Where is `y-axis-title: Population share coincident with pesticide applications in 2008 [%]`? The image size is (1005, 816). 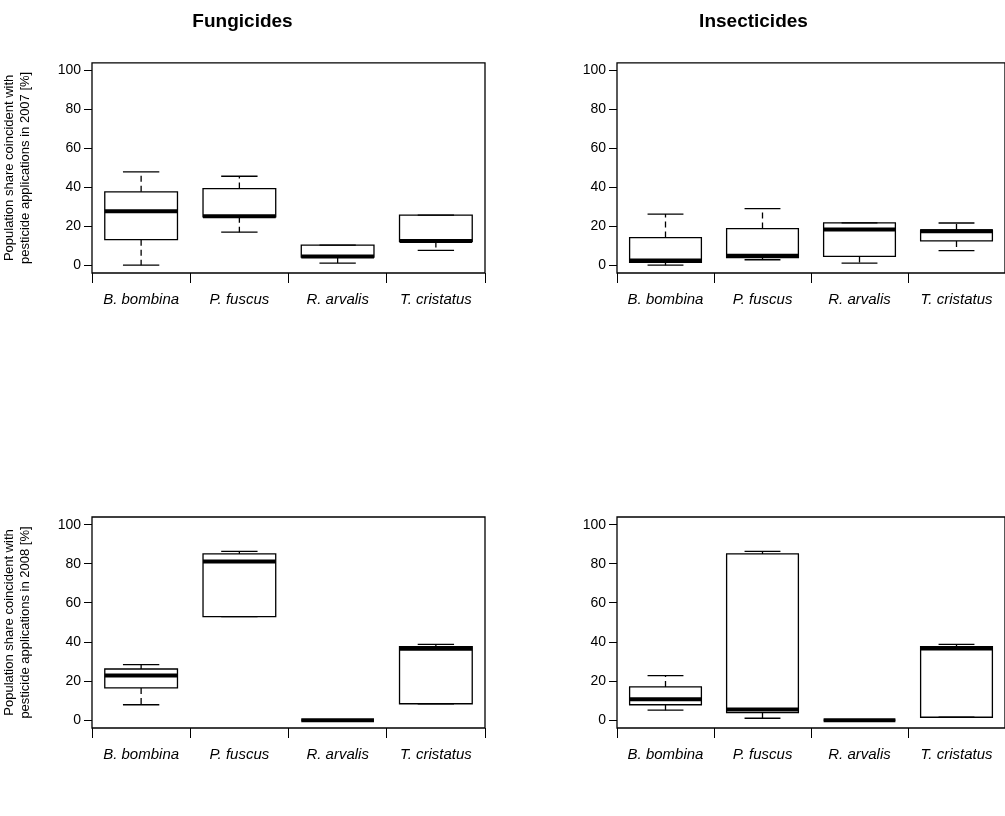
y-axis-title: Population share coincident with pesticide applications in 2008 [%] is located at coordinates (16, 622).